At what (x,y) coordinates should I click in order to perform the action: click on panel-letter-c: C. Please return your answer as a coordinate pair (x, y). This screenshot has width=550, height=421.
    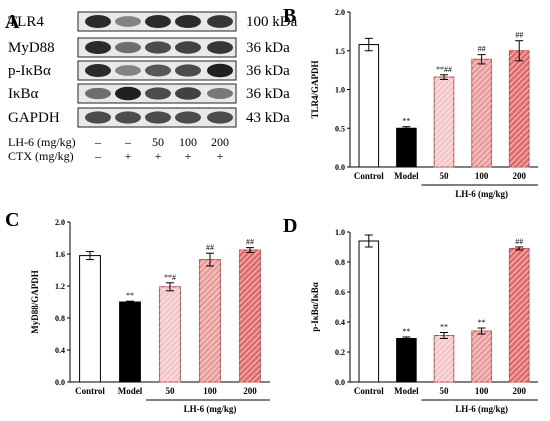
    Looking at the image, I should click on (12, 220).